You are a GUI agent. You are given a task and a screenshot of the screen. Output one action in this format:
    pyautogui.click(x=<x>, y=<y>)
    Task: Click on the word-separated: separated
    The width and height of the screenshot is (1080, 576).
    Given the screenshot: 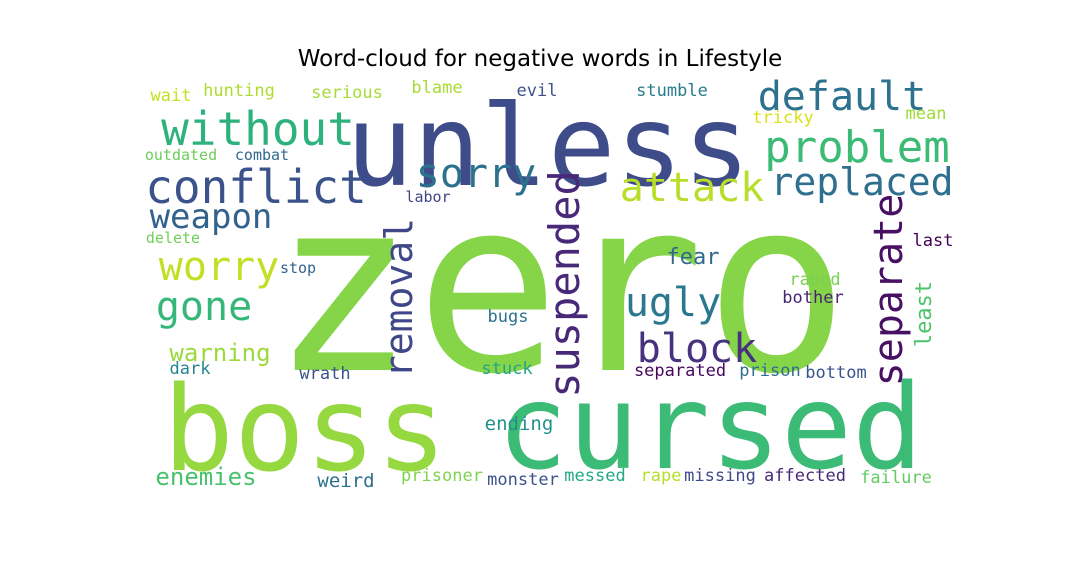 What is the action you would take?
    pyautogui.click(x=680, y=371)
    